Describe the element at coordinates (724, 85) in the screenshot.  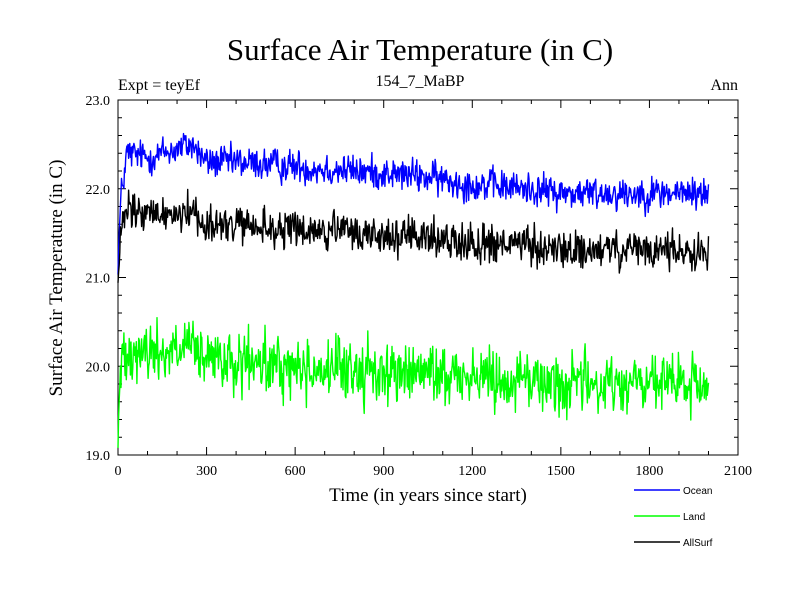
I see `season-label: Ann` at that location.